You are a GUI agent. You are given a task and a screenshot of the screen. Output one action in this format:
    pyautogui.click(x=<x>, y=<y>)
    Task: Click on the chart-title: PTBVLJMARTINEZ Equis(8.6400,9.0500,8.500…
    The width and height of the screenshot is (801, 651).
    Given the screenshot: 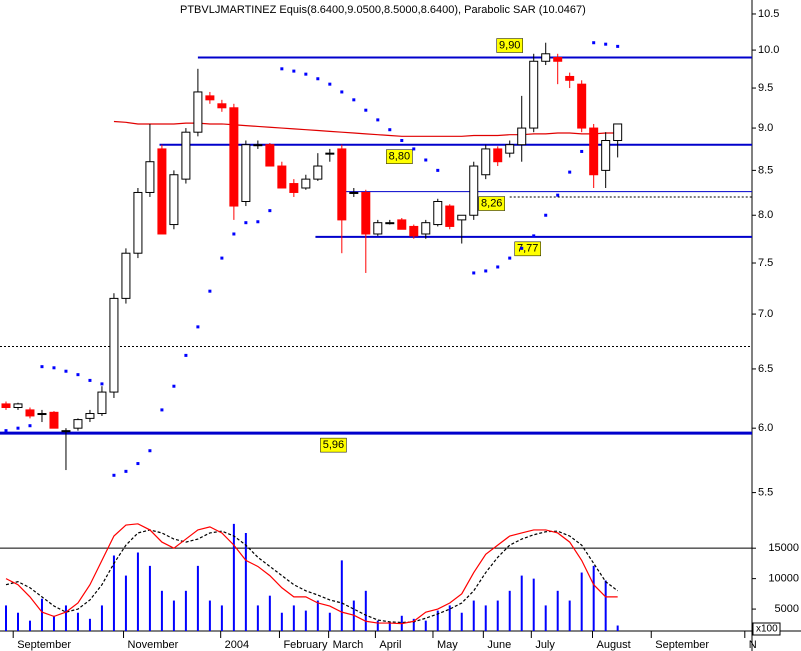 What is the action you would take?
    pyautogui.click(x=383, y=10)
    